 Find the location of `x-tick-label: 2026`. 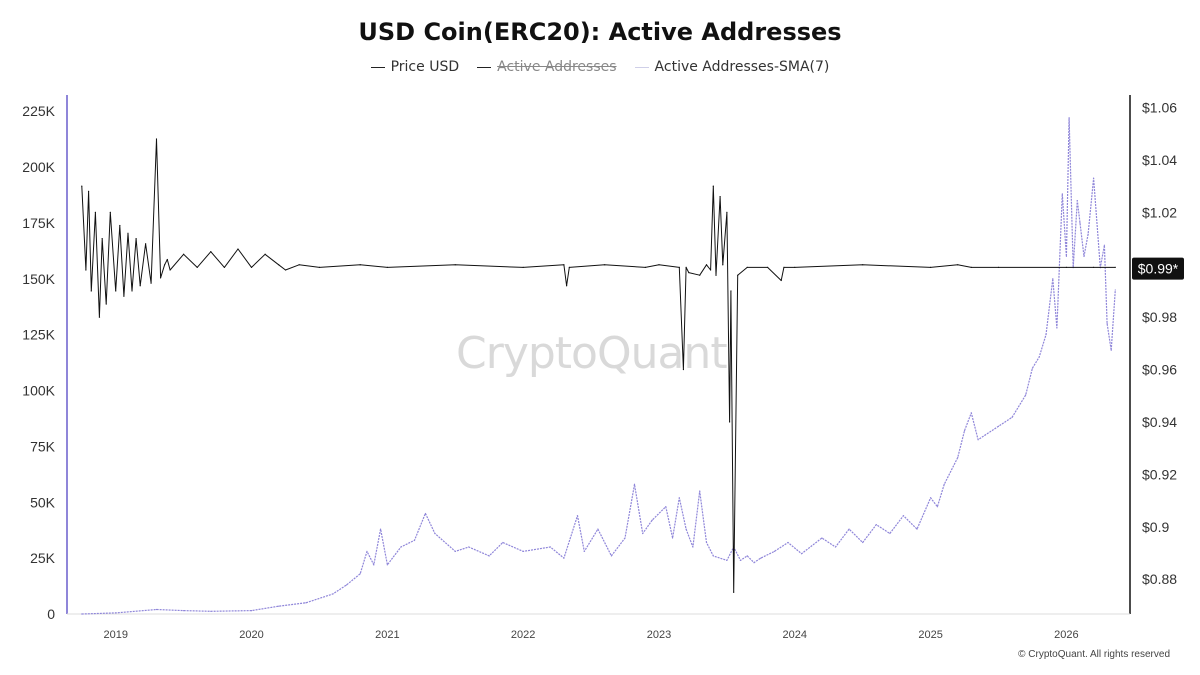

x-tick-label: 2026 is located at coordinates (1066, 635).